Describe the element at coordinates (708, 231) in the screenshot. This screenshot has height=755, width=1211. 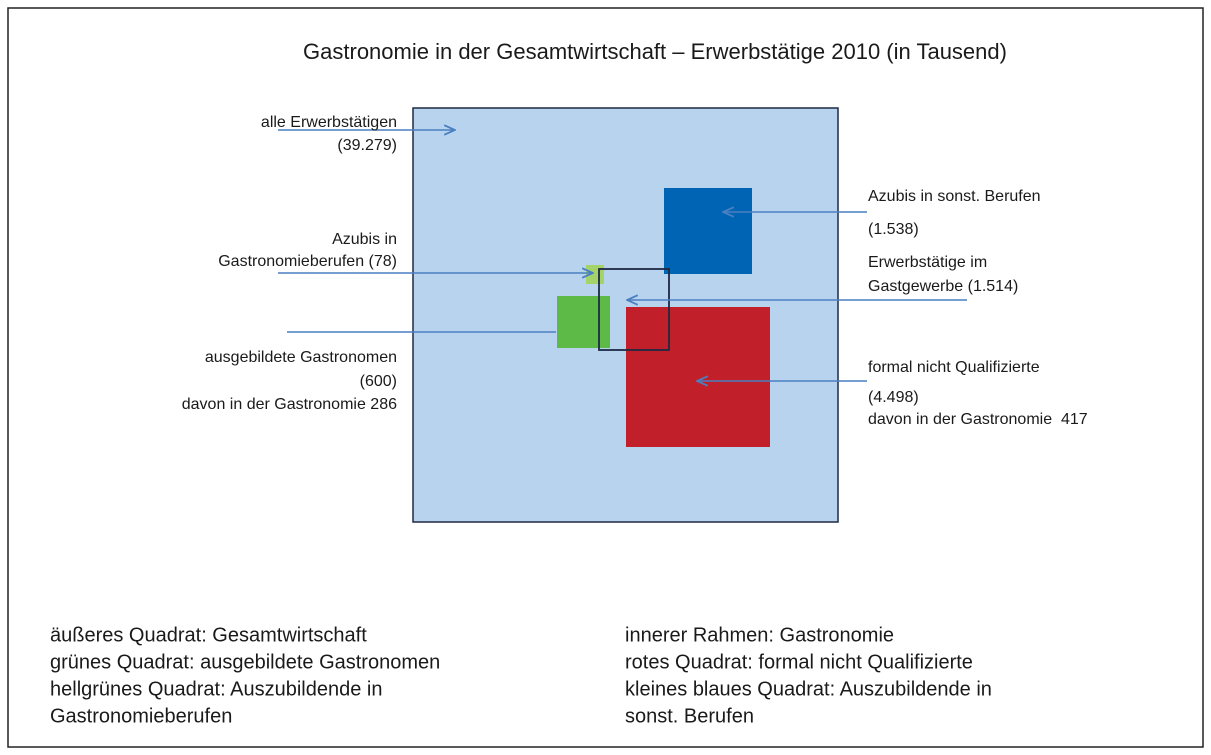
I see `blue-square` at that location.